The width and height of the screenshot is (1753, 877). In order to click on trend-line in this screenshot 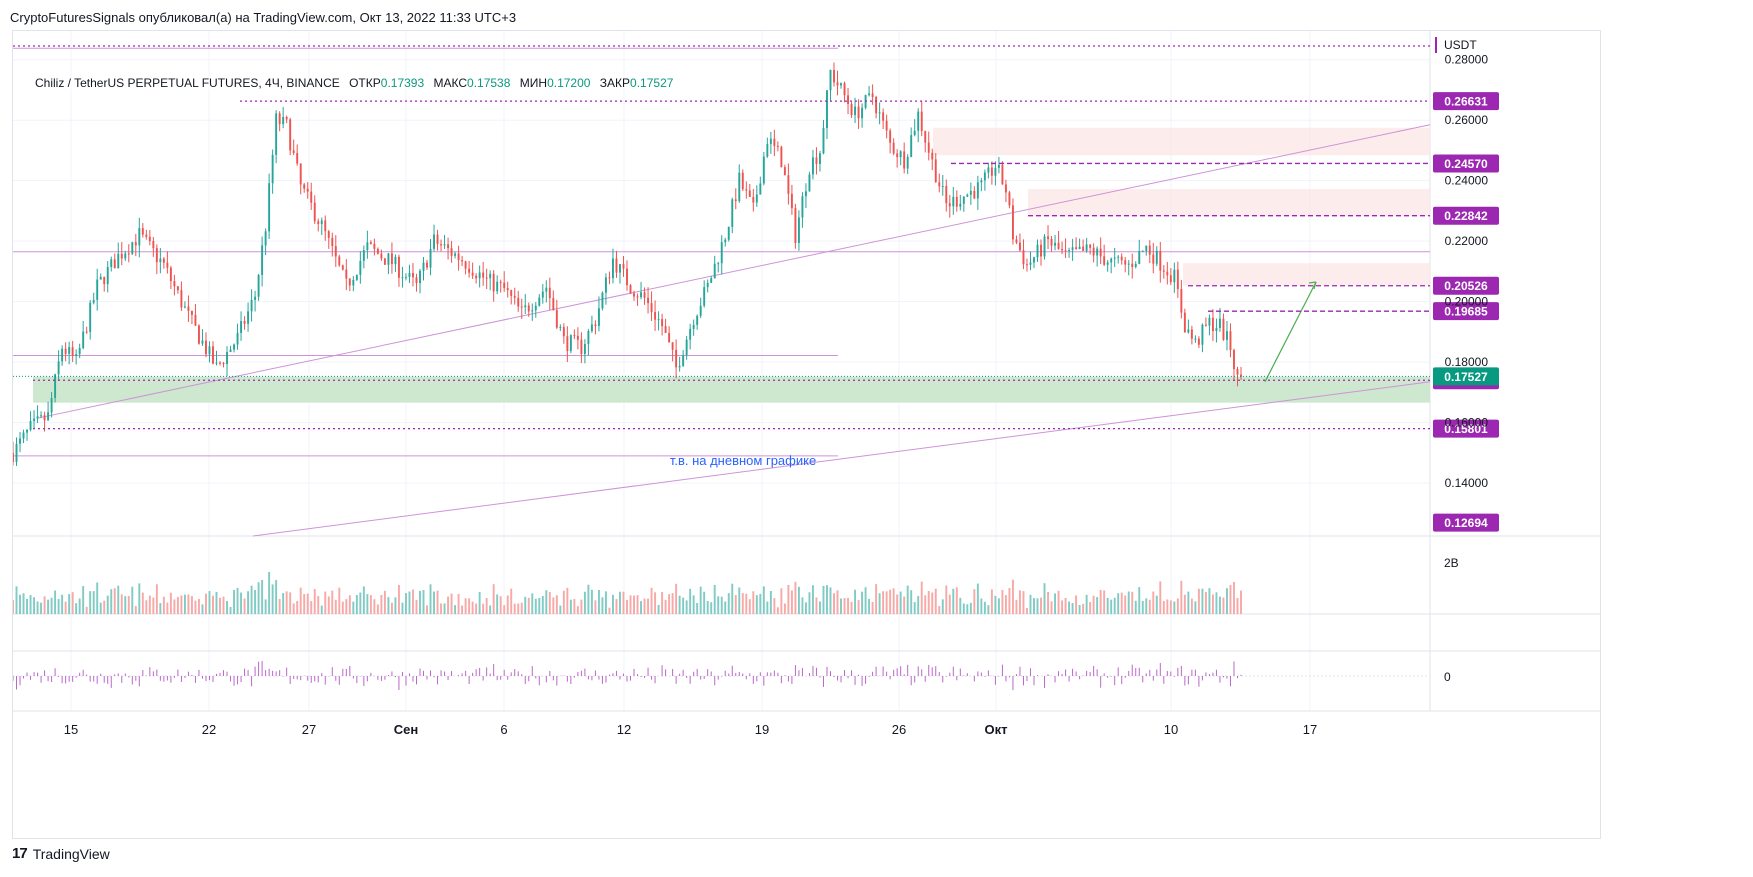, I will do `click(841, 459)`.